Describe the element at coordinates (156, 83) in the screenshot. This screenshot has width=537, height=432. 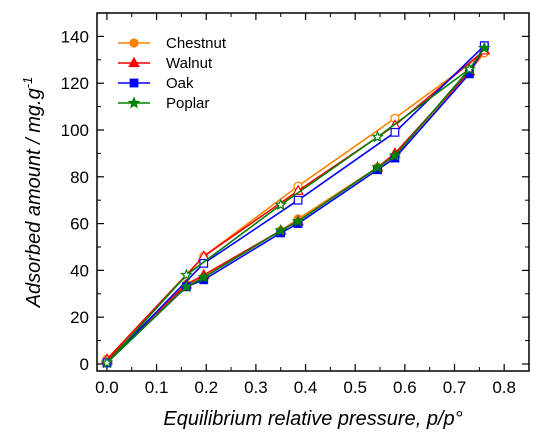
I see `legend-item-oak: Oak` at that location.